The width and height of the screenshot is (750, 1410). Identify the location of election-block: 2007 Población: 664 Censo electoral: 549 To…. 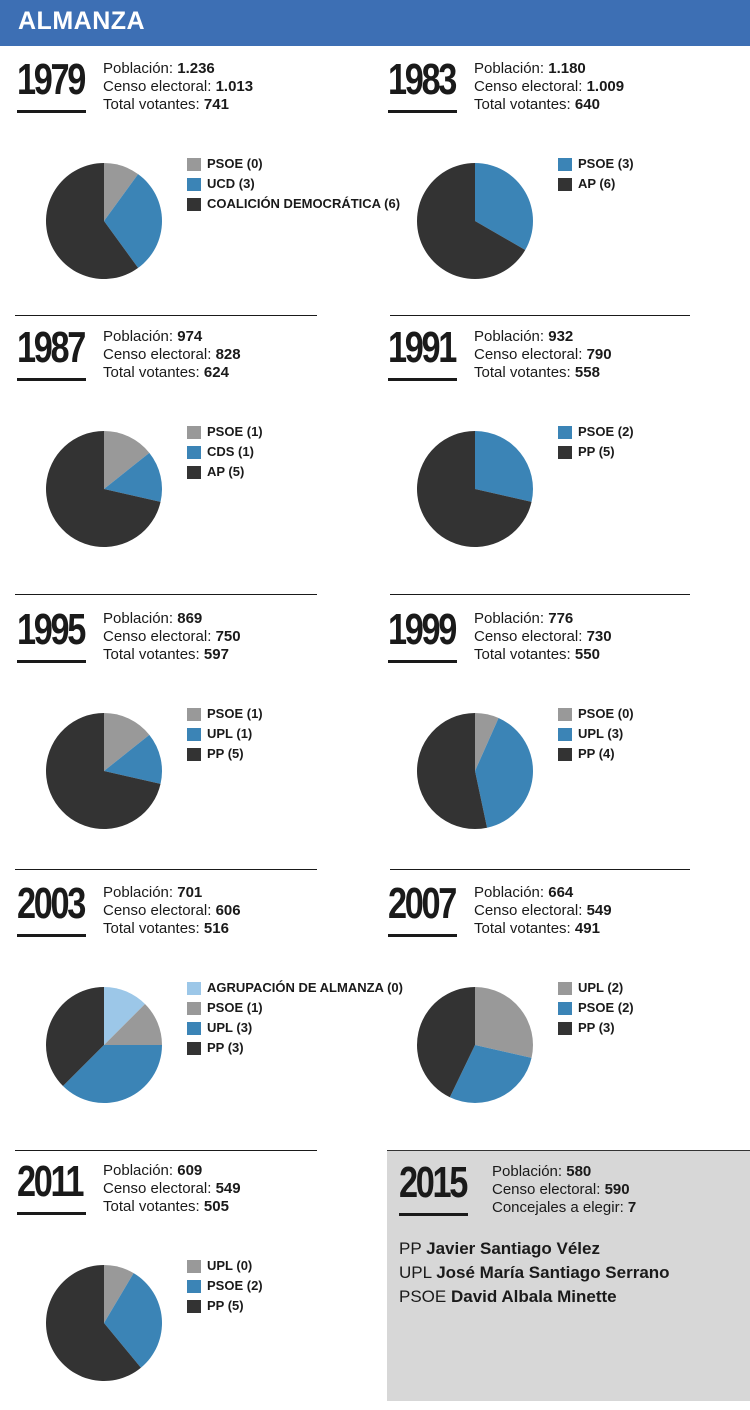
(553, 1007).